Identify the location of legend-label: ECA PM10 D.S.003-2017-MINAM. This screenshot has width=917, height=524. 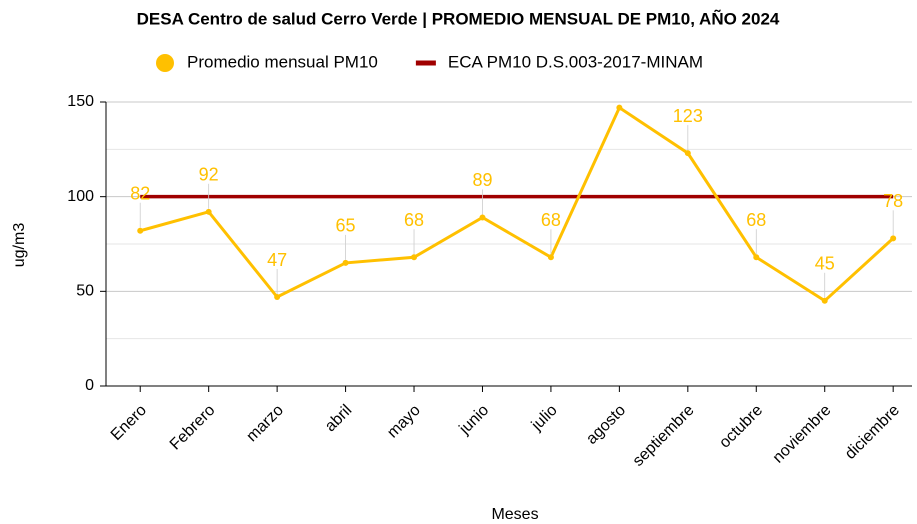
(575, 61).